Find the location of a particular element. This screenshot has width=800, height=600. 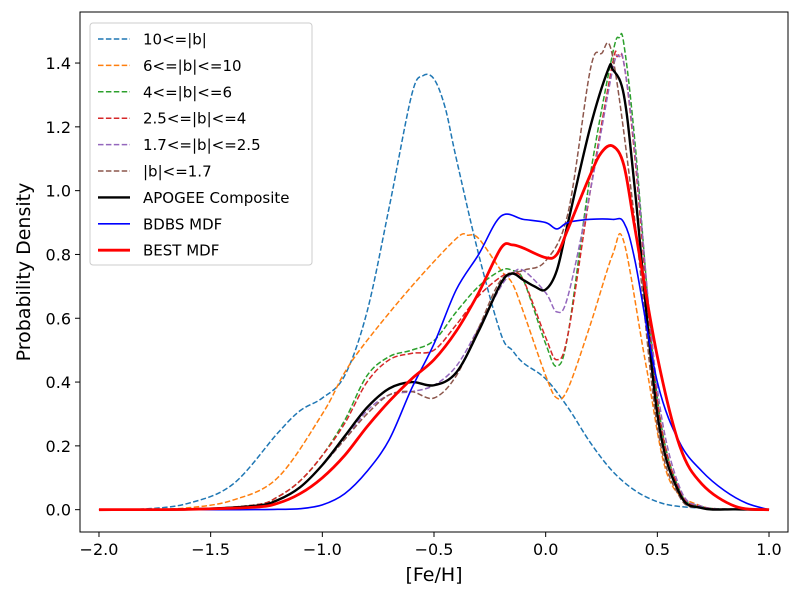

legend-label: 4<=|b|<=6 is located at coordinates (187, 92).